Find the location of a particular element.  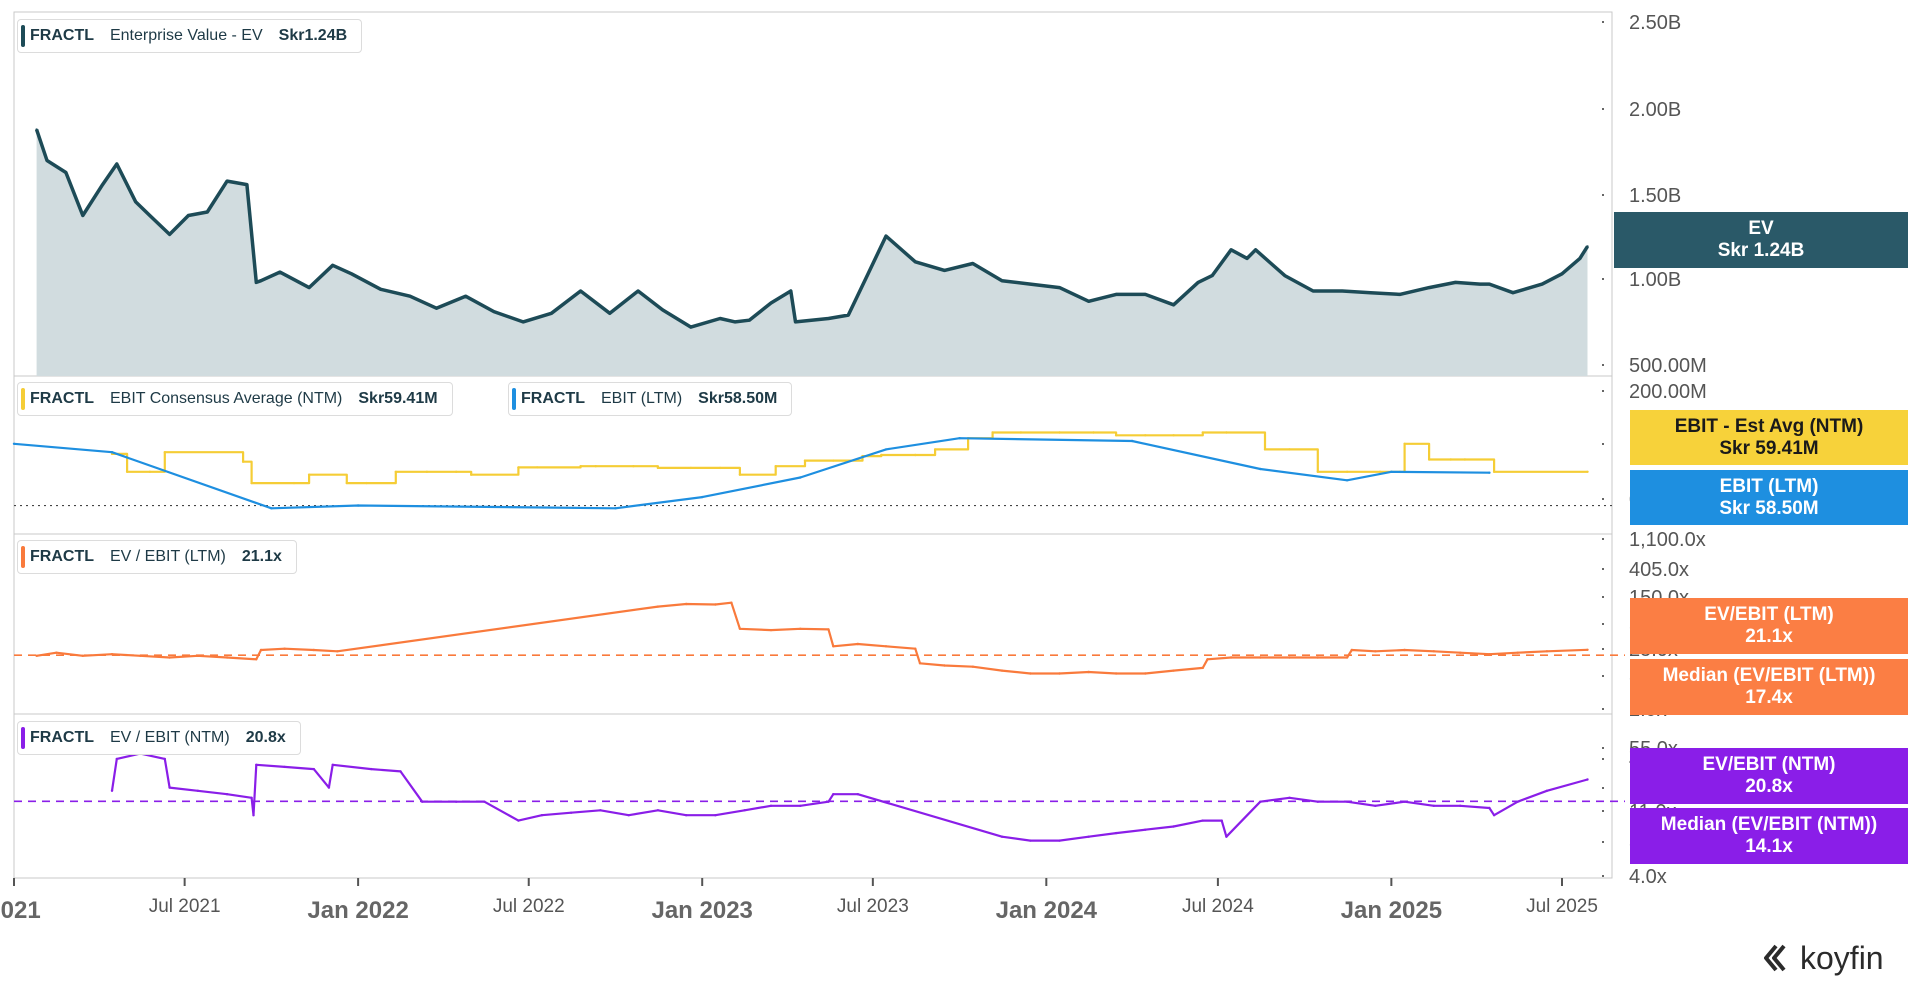

tag-median-ev-ebit-ltm: Median (EV/EBIT (LTM)) 17.4x is located at coordinates (1769, 687).